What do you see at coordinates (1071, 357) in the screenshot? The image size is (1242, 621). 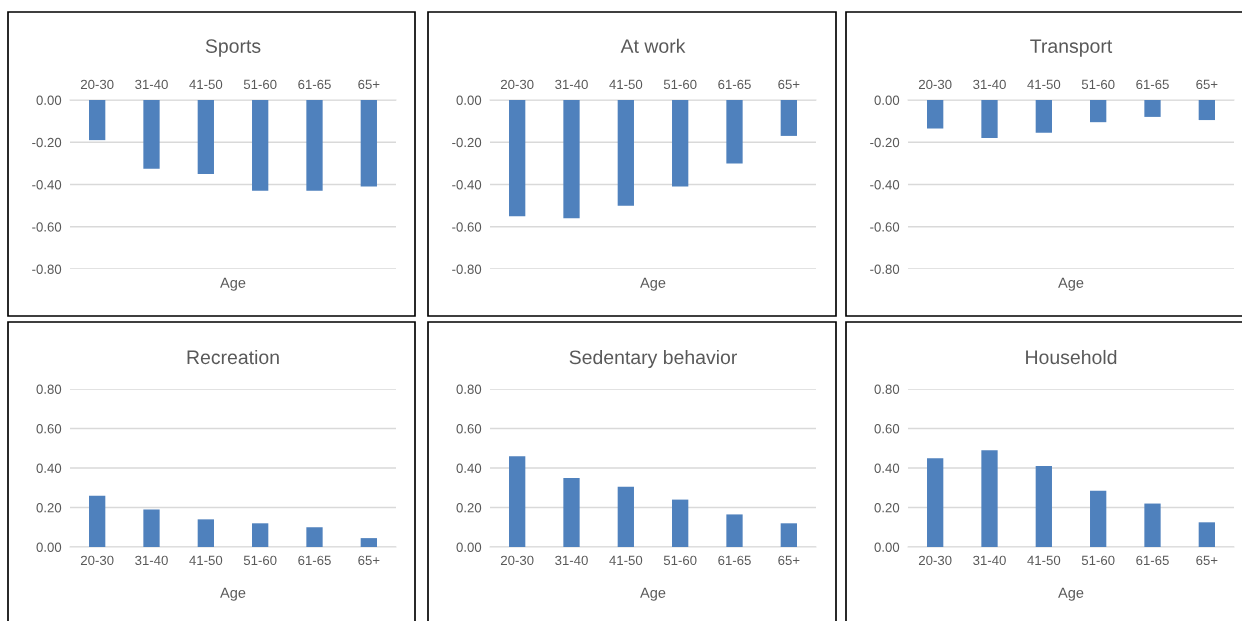 I see `chart-title: Household` at bounding box center [1071, 357].